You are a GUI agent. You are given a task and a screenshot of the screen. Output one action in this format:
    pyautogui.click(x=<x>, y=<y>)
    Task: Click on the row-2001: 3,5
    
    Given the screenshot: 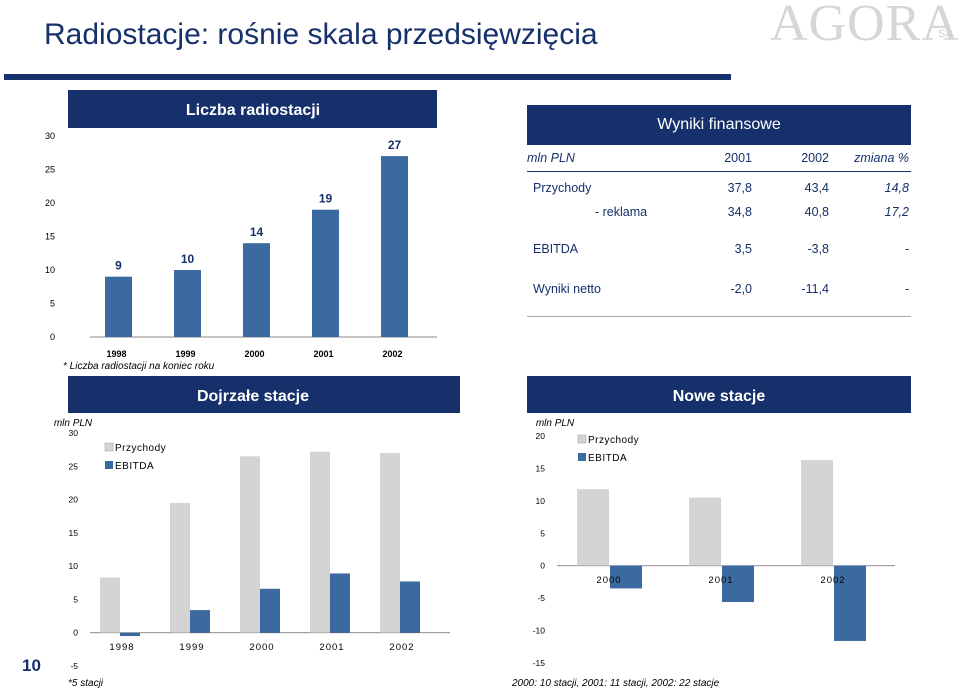 What is the action you would take?
    pyautogui.click(x=743, y=249)
    